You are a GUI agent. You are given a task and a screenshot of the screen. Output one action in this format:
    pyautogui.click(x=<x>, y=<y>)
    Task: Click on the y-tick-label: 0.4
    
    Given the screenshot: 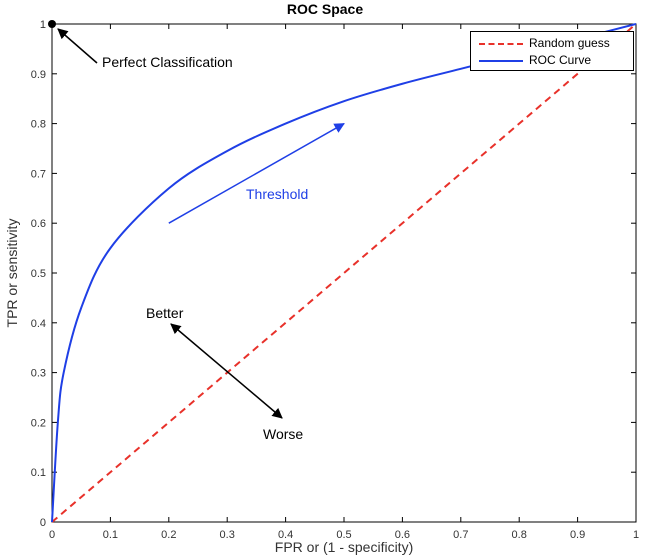 What is the action you would take?
    pyautogui.click(x=38, y=324)
    